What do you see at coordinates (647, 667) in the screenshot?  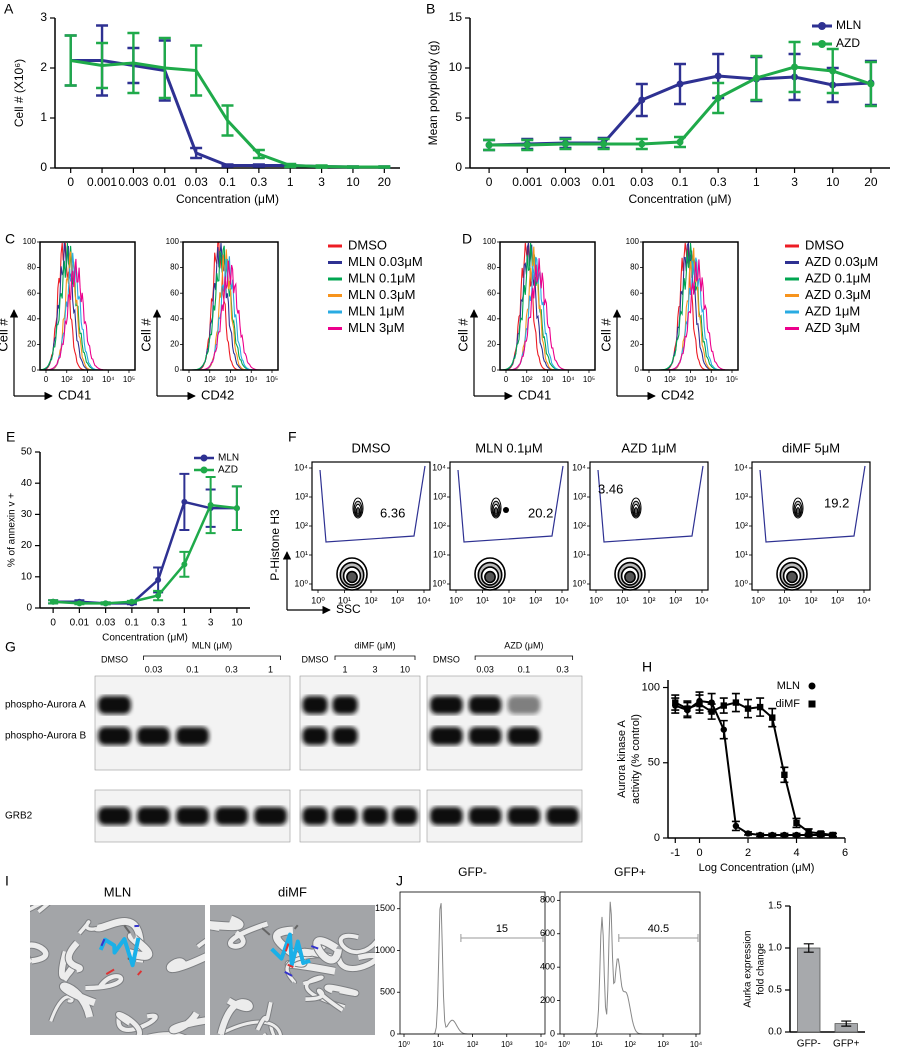 I see `panel-label: H` at bounding box center [647, 667].